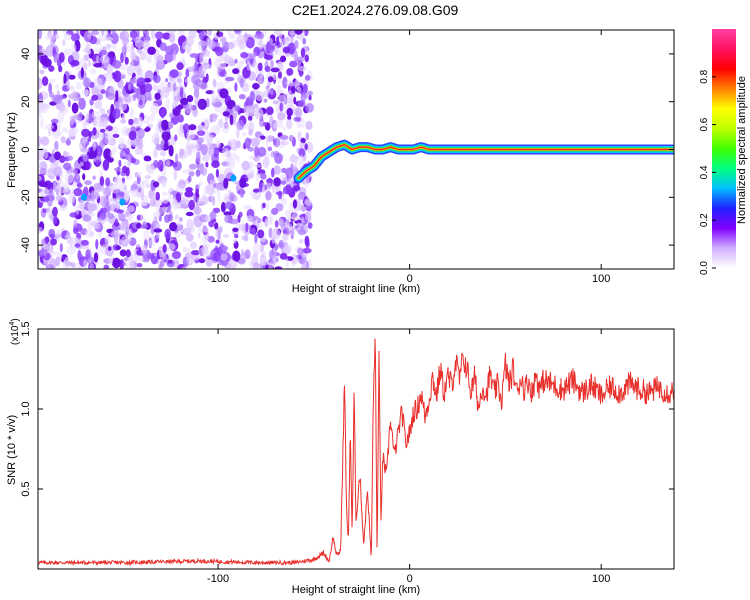 The image size is (750, 600). I want to click on colorbar-tick-label: 0.2, so click(704, 220).